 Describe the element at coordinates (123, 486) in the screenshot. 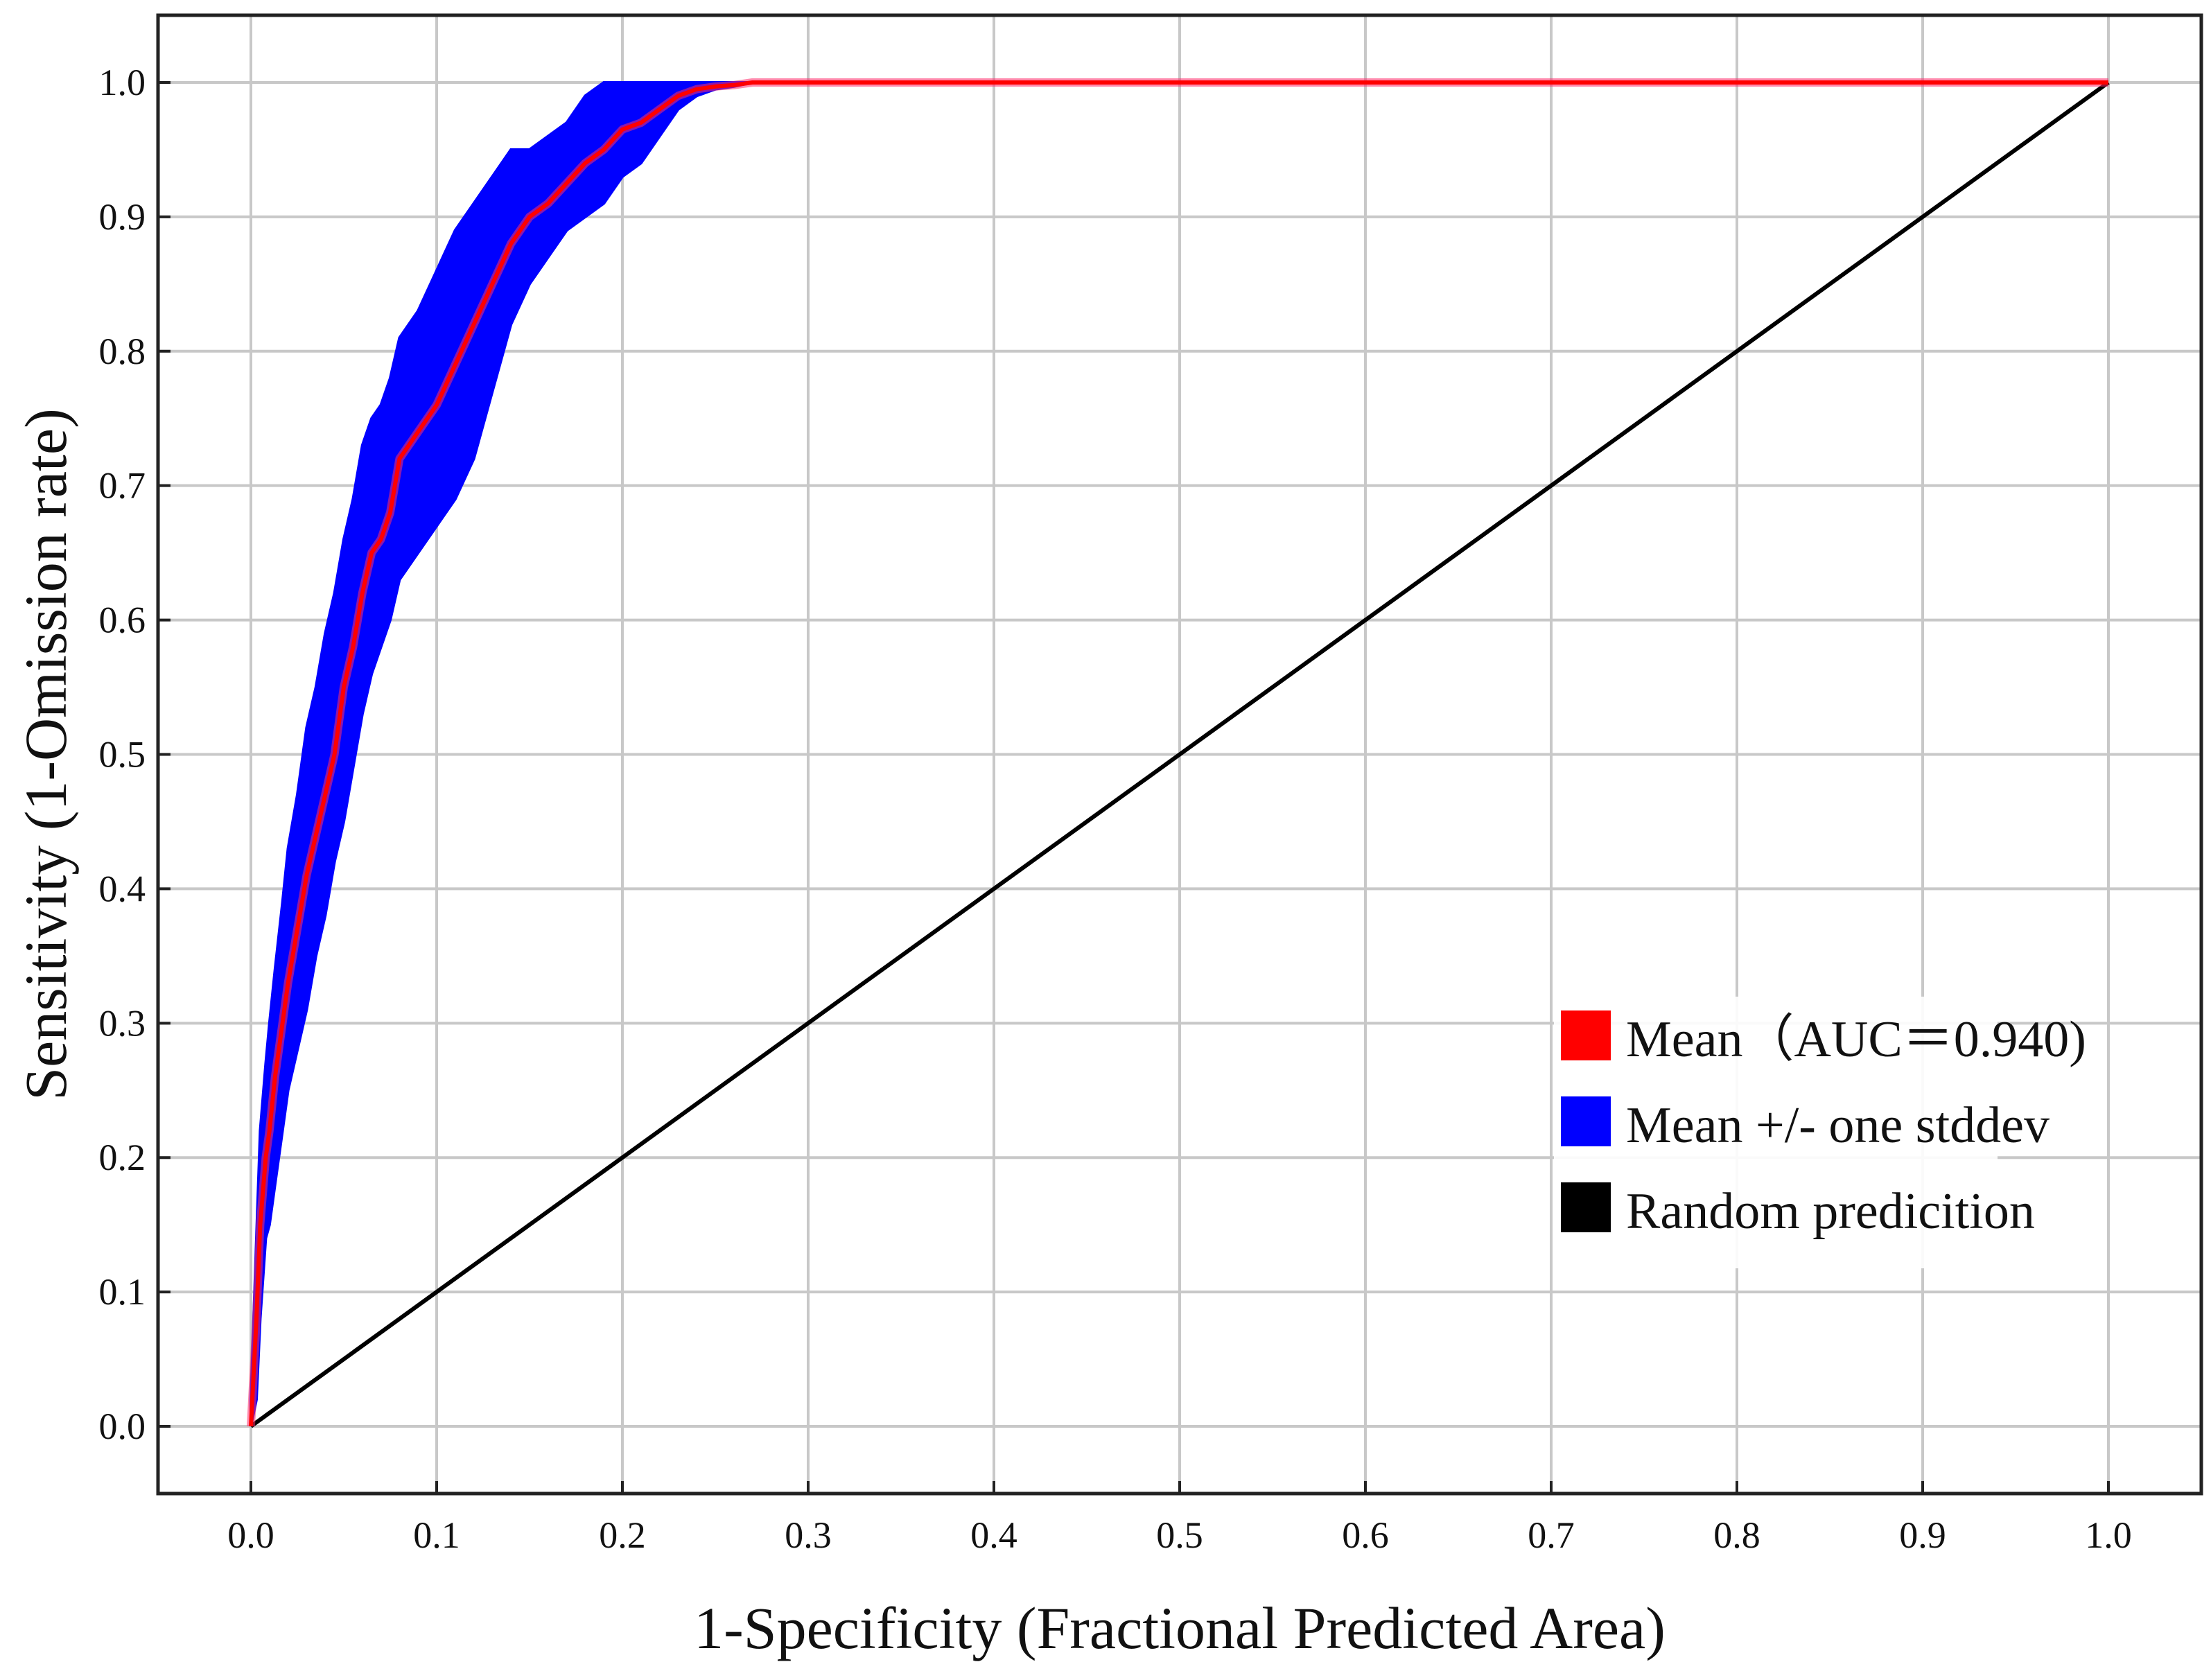

I see `y-tick-label: 0.7` at that location.